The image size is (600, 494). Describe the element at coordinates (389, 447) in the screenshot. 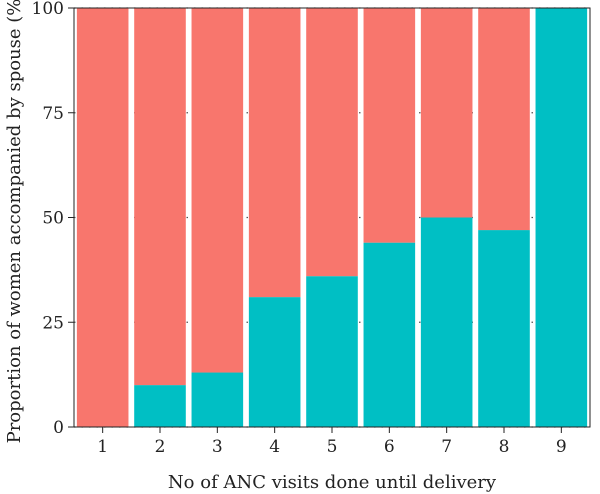

I see `x-tick-label-5: 6` at that location.